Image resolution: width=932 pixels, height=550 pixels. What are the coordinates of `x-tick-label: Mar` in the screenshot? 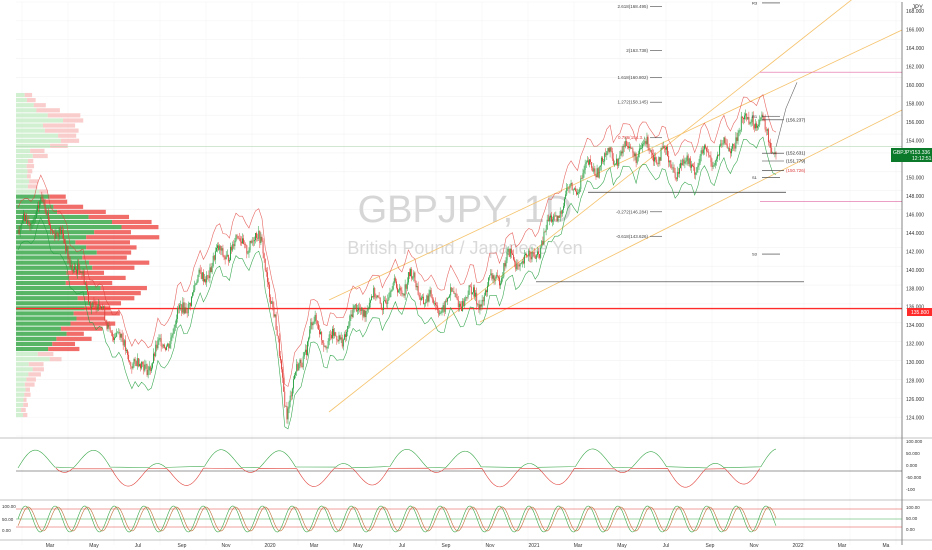 It's located at (842, 546).